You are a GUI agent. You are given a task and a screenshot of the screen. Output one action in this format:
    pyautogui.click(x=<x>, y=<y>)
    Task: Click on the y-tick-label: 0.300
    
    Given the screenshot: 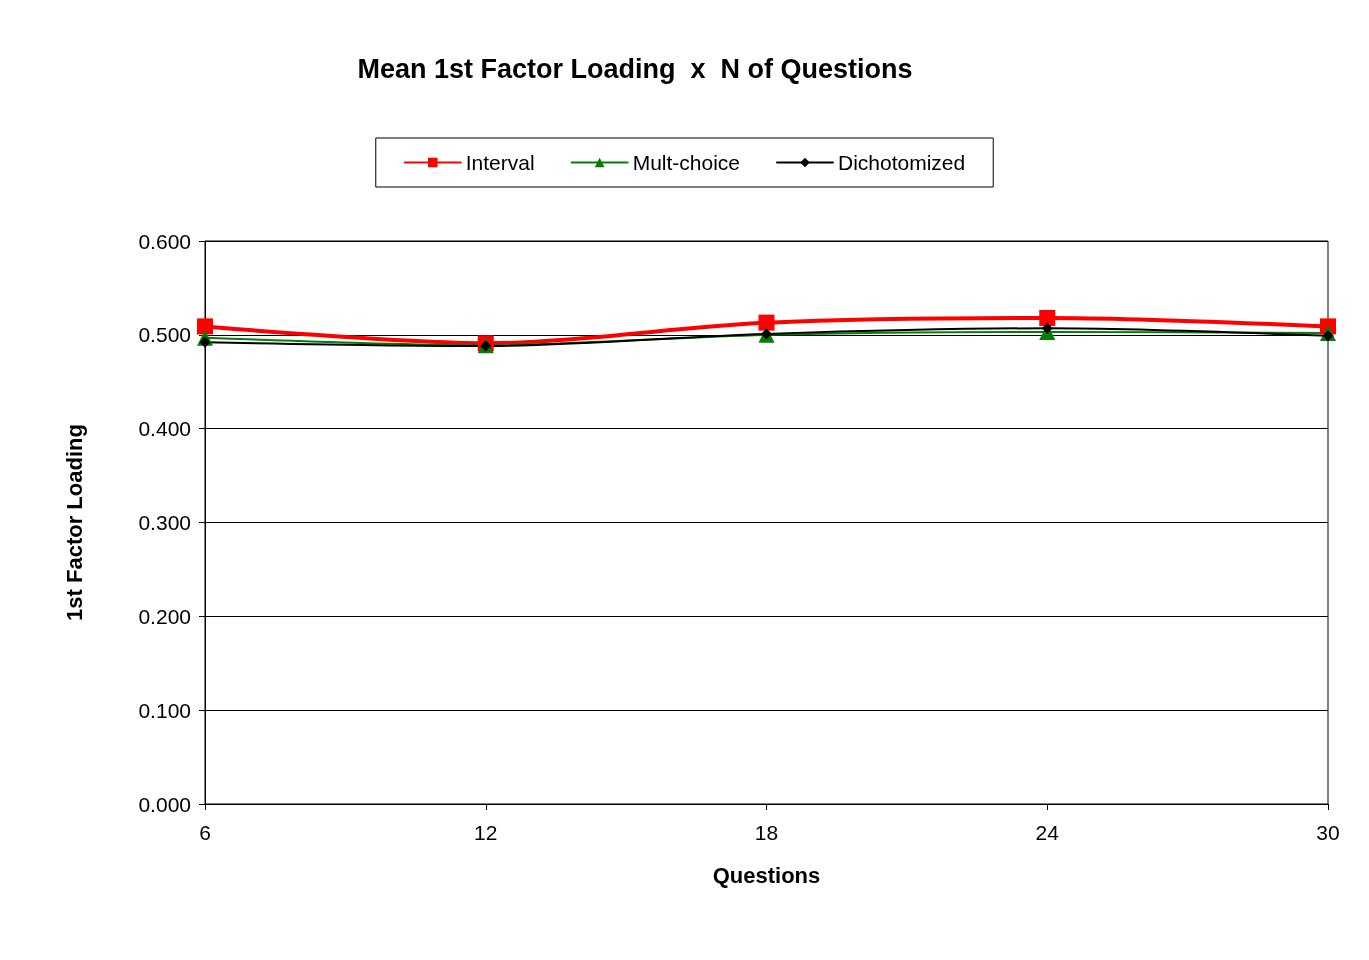 What is the action you would take?
    pyautogui.click(x=164, y=522)
    